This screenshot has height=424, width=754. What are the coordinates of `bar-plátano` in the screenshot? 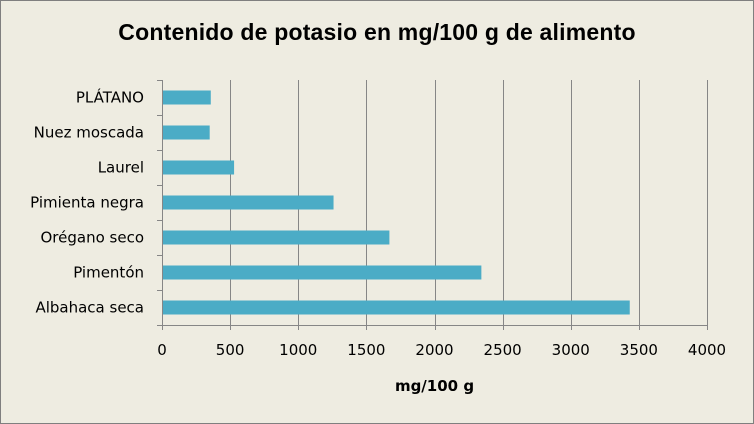 It's located at (187, 97).